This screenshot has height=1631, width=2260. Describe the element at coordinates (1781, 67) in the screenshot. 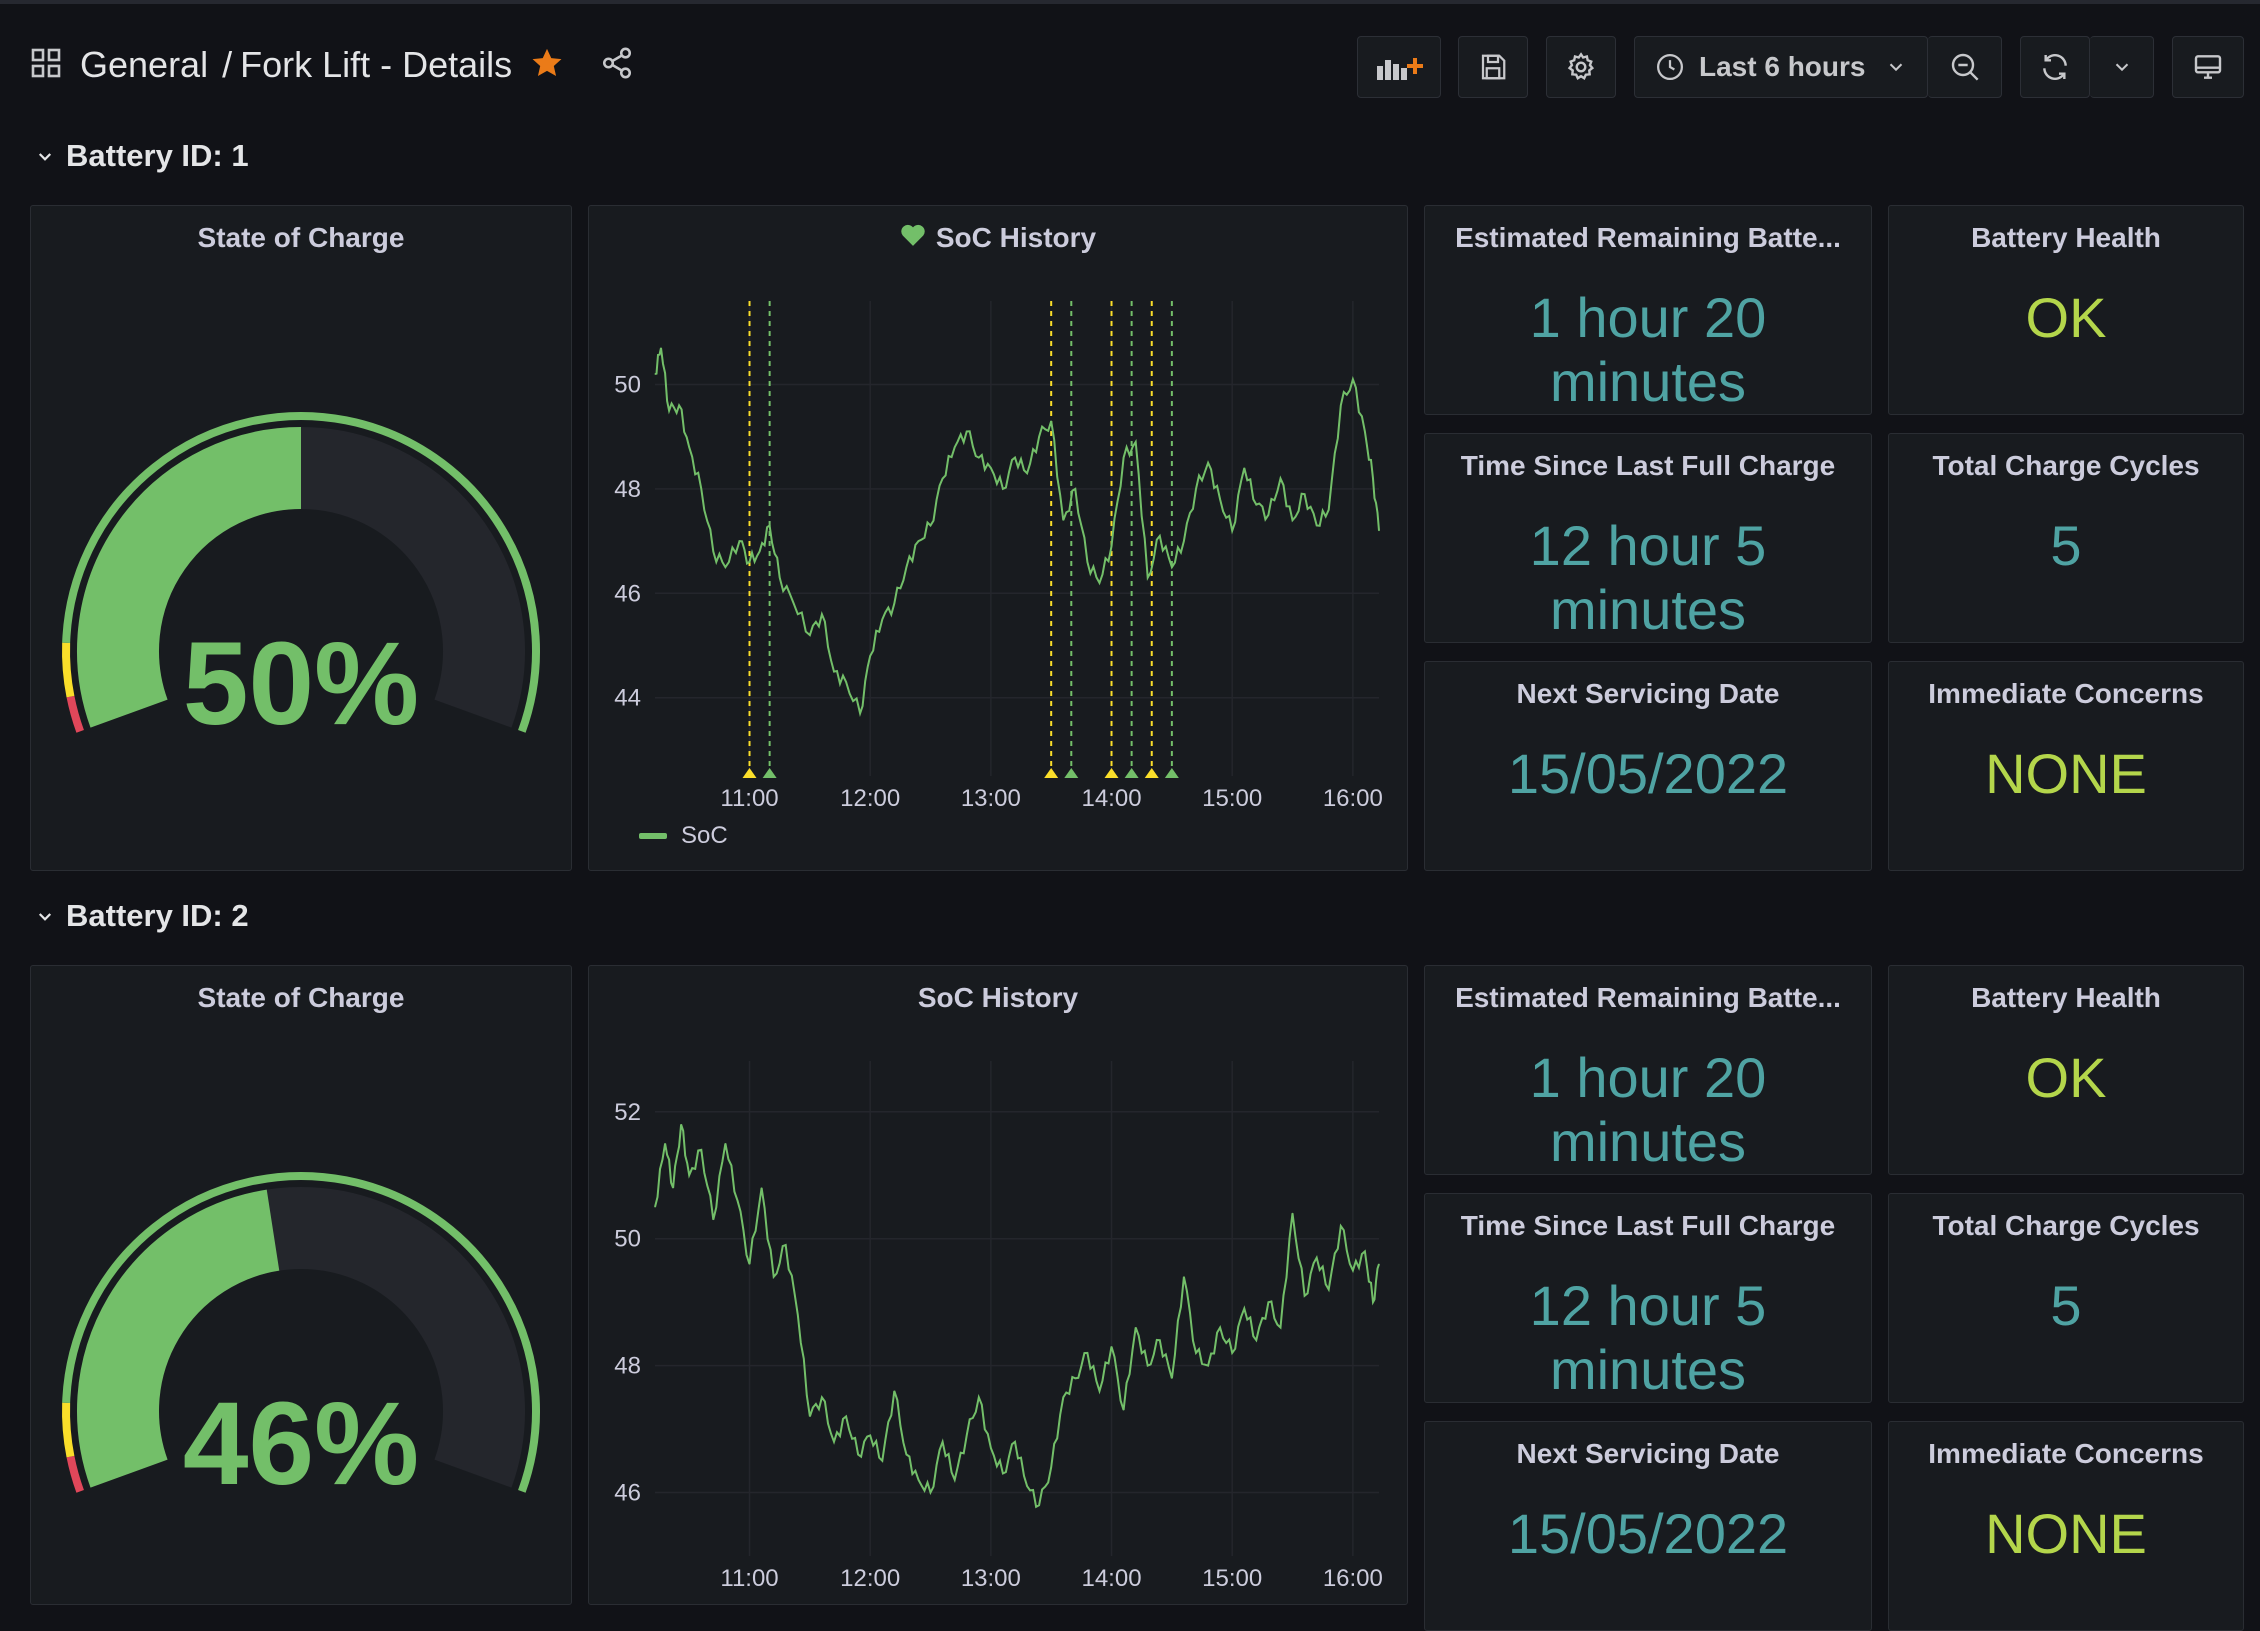

I see `time-range-picker: Last 6 hours` at that location.